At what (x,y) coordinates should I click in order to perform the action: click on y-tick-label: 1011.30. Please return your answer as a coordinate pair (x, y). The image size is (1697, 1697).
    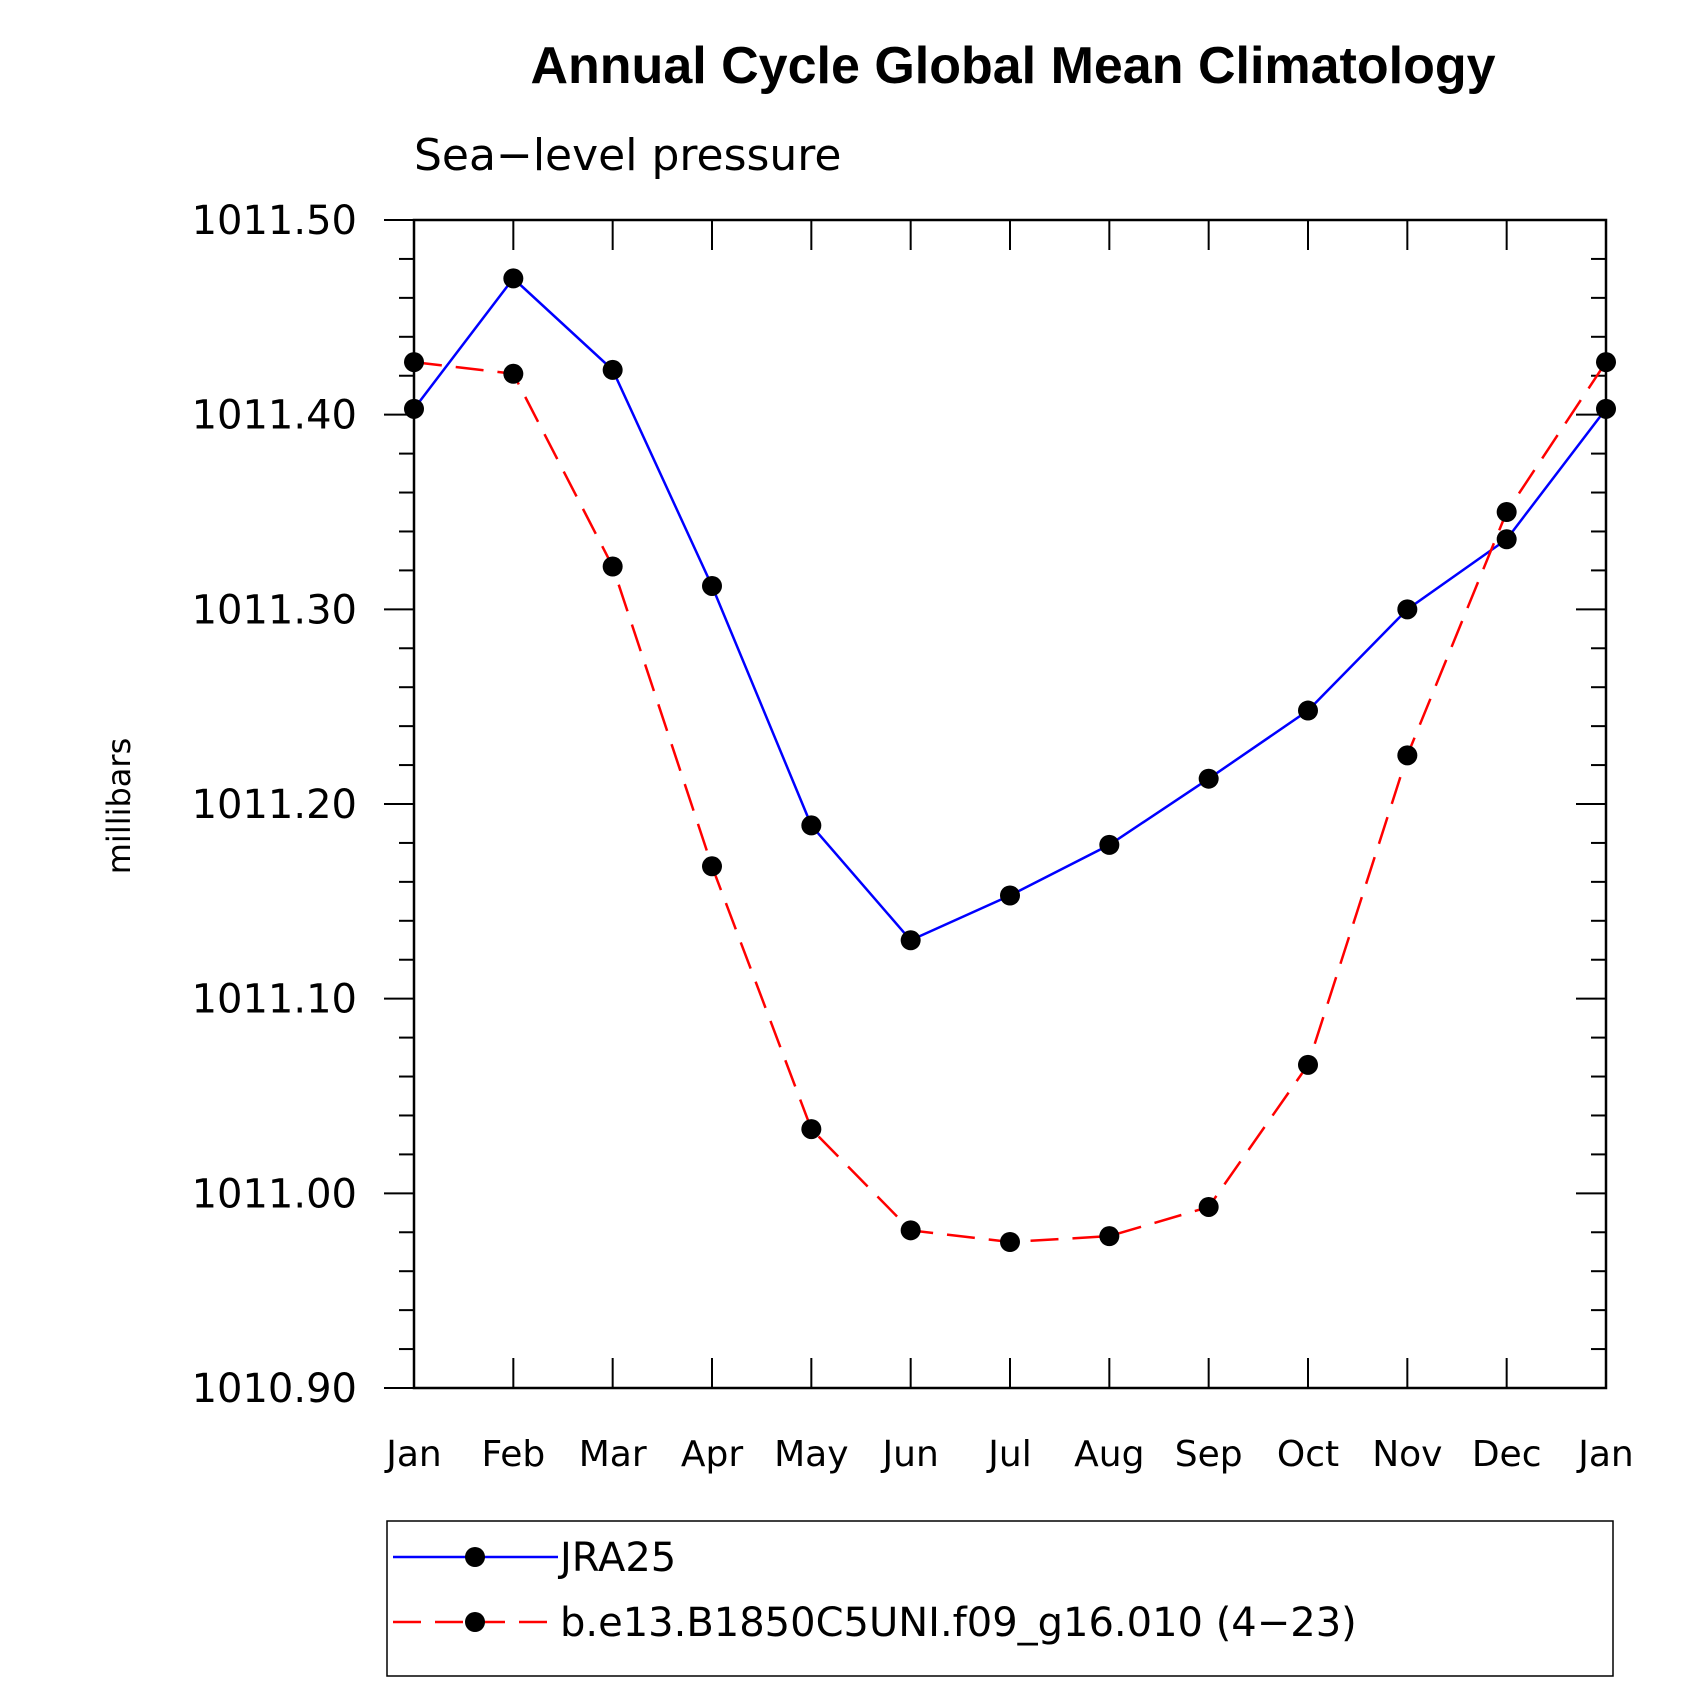
    Looking at the image, I should click on (274, 610).